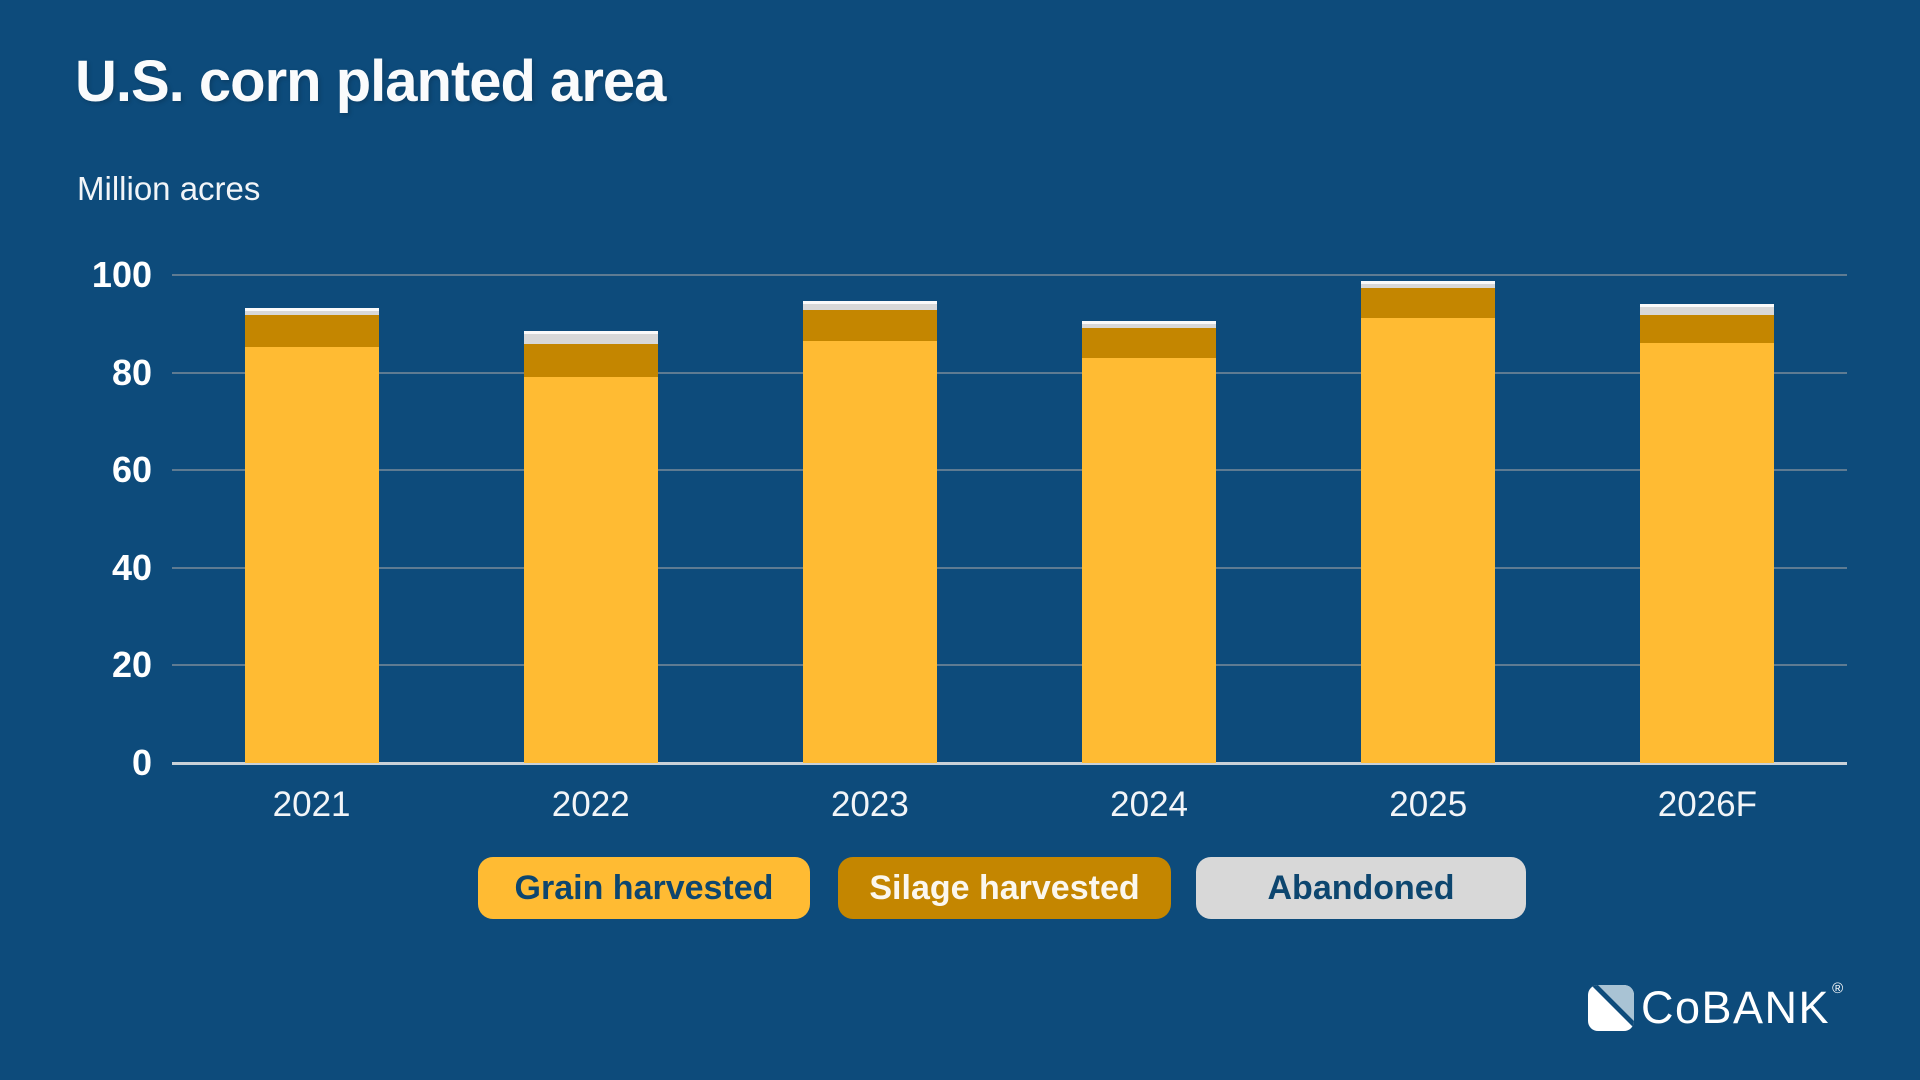  Describe the element at coordinates (131, 567) in the screenshot. I see `y-axis-label-40: 40` at that location.